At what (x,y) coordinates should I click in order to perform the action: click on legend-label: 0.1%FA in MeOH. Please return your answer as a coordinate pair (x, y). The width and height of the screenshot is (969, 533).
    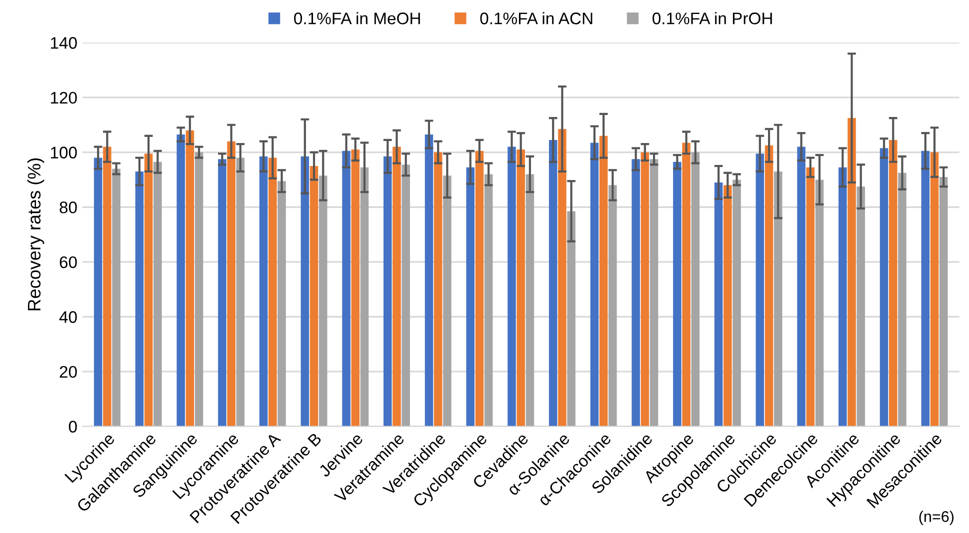
    Looking at the image, I should click on (357, 18).